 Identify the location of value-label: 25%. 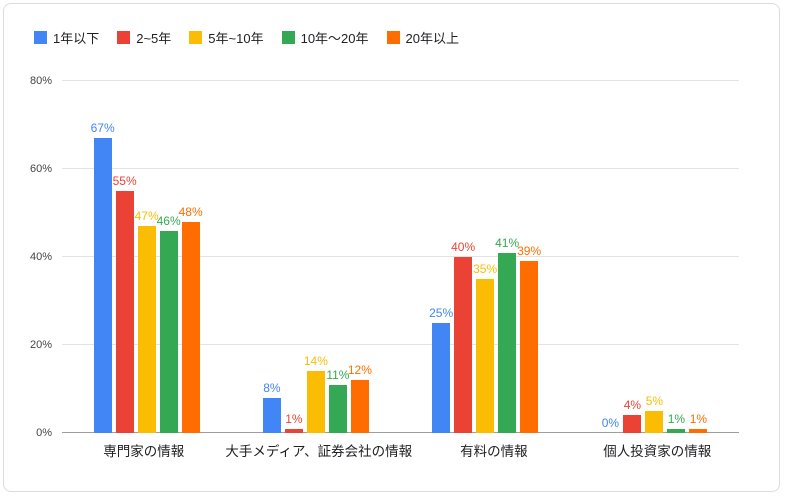
(441, 313).